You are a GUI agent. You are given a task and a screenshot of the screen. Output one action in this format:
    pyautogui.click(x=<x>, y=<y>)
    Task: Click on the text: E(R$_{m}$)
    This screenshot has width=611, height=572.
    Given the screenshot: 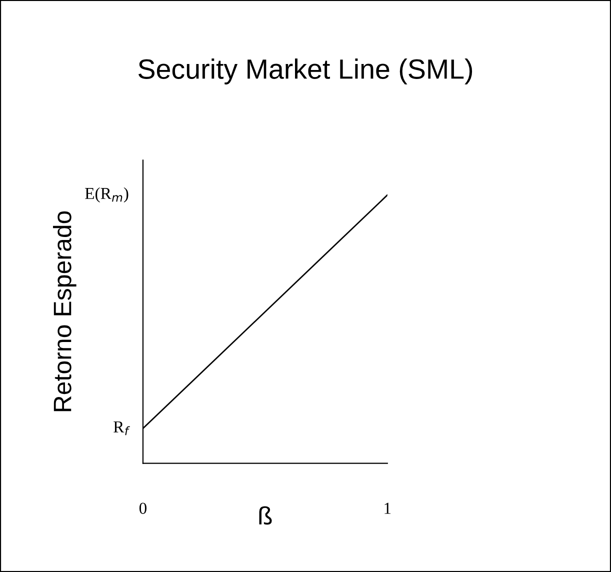 What is the action you would take?
    pyautogui.click(x=106, y=194)
    